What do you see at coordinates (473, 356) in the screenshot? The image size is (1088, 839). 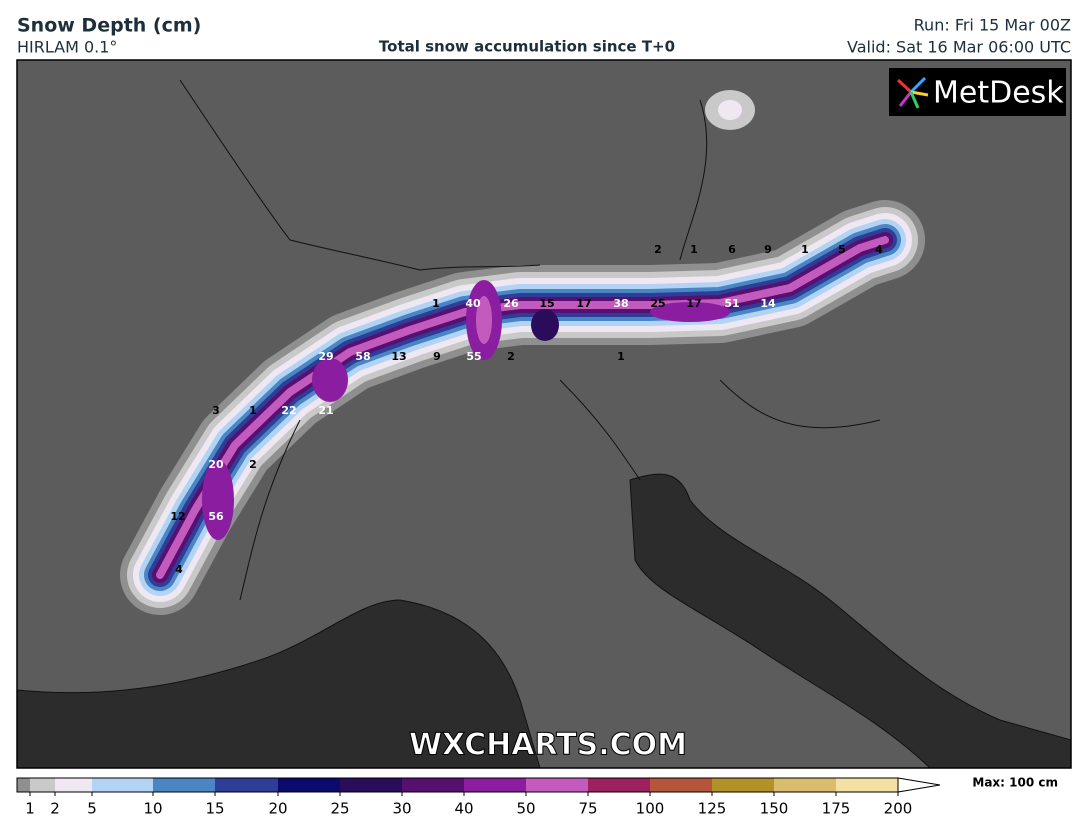 I see `map-label: 55` at bounding box center [473, 356].